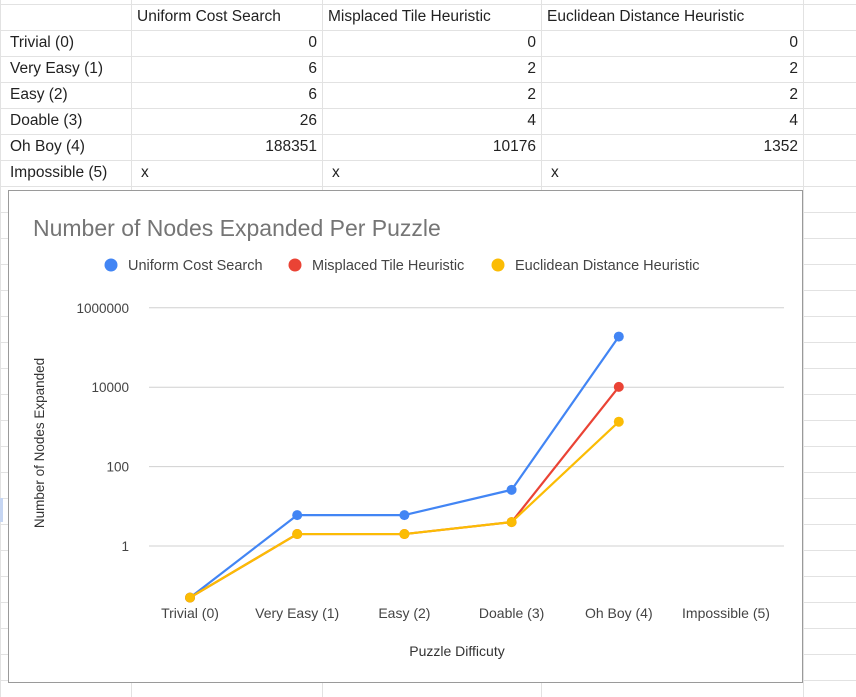  What do you see at coordinates (39, 443) in the screenshot?
I see `y-axis-label: Number of Nodes Expanded` at bounding box center [39, 443].